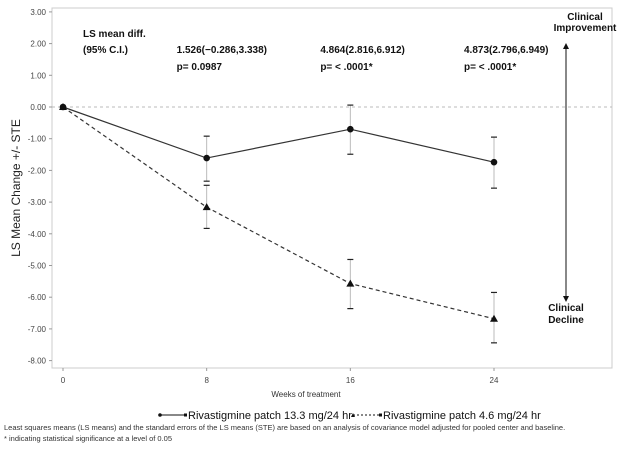 This screenshot has height=450, width=624. What do you see at coordinates (38, 12) in the screenshot?
I see `y-tick-label: 3.00` at bounding box center [38, 12].